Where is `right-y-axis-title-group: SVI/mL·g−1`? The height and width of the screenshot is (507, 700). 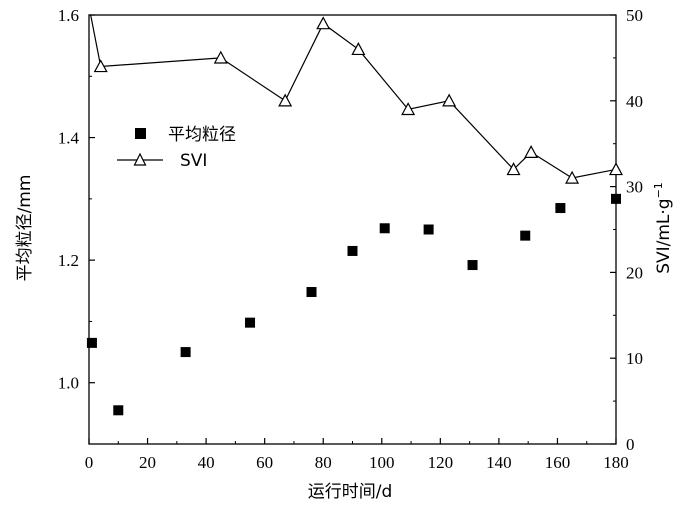 right-y-axis-title-group: SVI/mL·g−1 is located at coordinates (663, 228).